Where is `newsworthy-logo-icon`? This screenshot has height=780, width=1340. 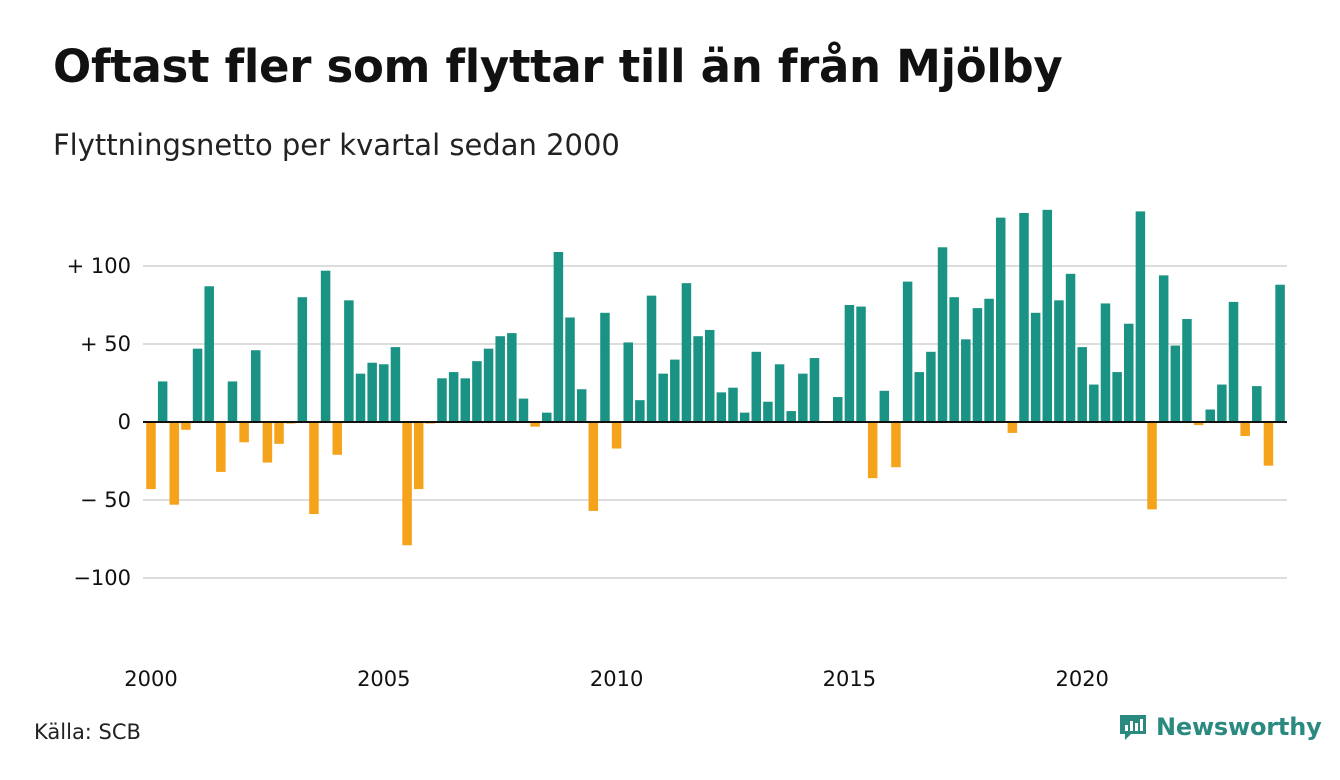 newsworthy-logo-icon is located at coordinates (1133, 727).